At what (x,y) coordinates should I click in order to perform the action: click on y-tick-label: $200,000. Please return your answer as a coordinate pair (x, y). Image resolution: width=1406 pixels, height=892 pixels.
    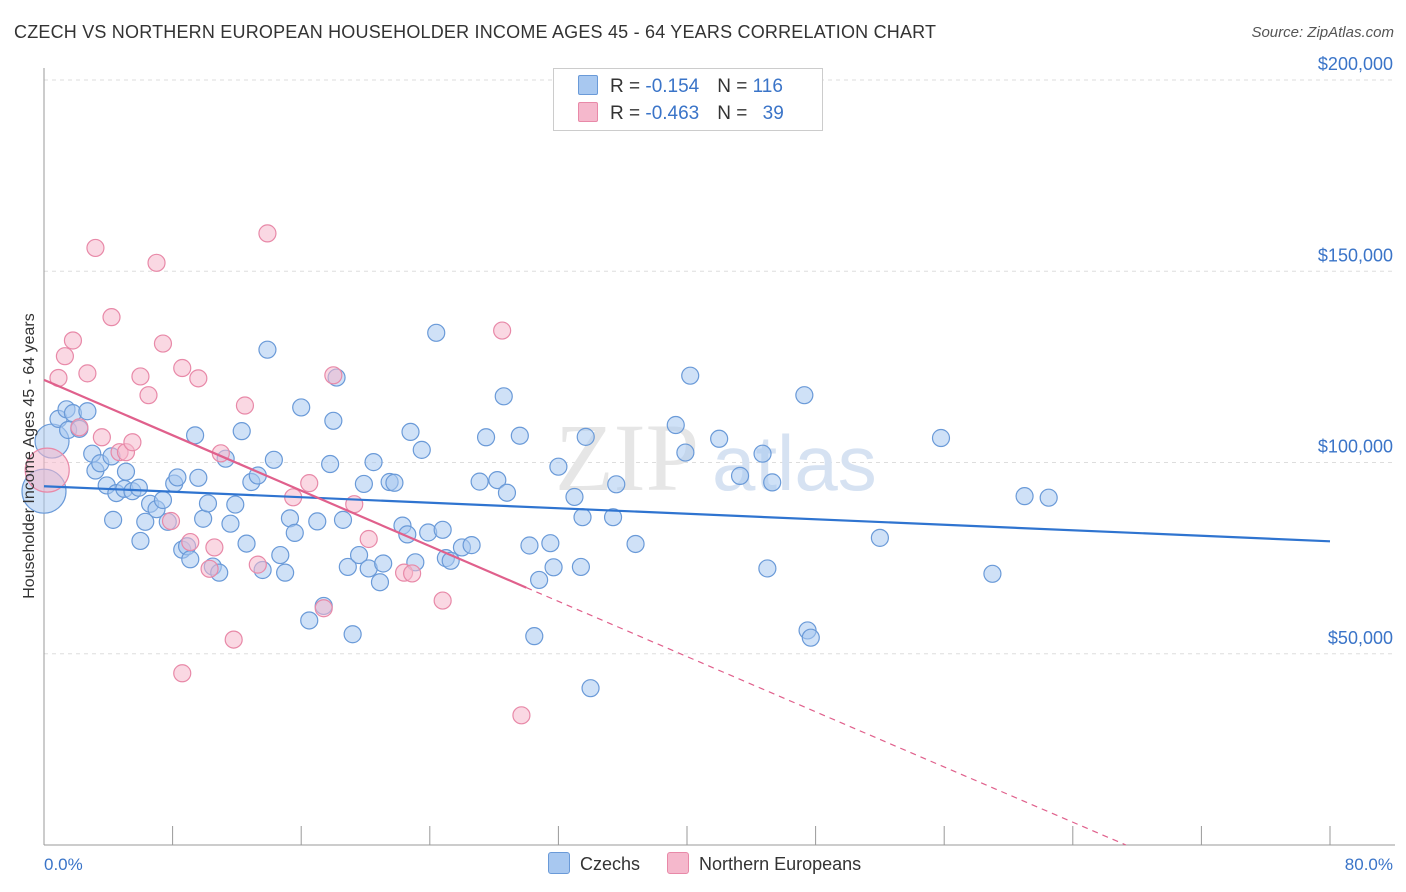
    Looking at the image, I should click on (1355, 64).